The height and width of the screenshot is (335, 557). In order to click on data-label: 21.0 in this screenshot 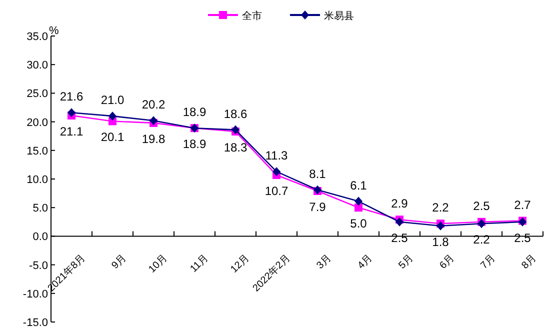, I will do `click(112, 100)`.